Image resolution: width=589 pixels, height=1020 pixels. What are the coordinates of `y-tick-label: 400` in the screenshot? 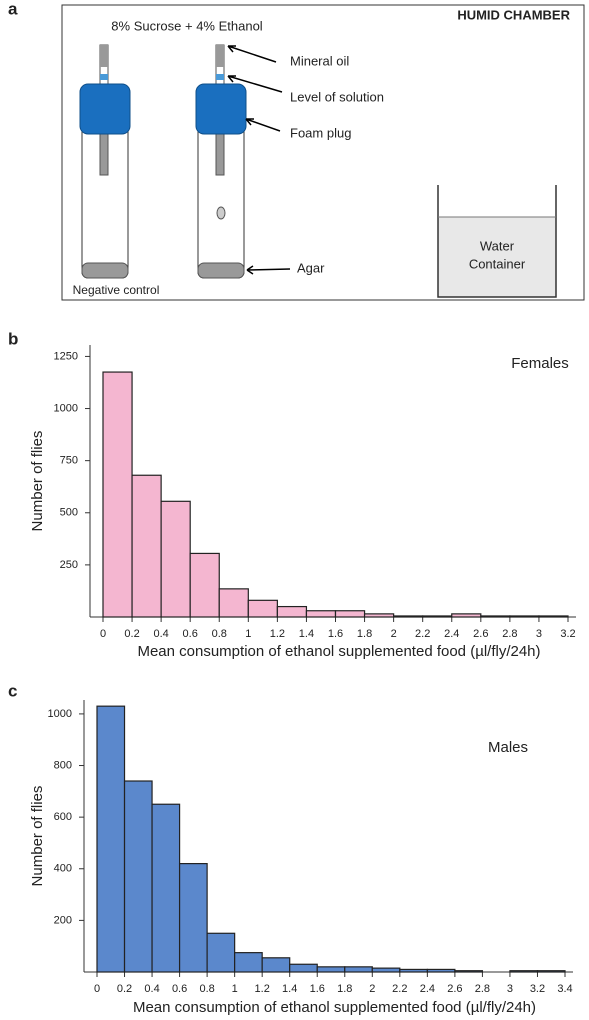 It's located at (63, 869).